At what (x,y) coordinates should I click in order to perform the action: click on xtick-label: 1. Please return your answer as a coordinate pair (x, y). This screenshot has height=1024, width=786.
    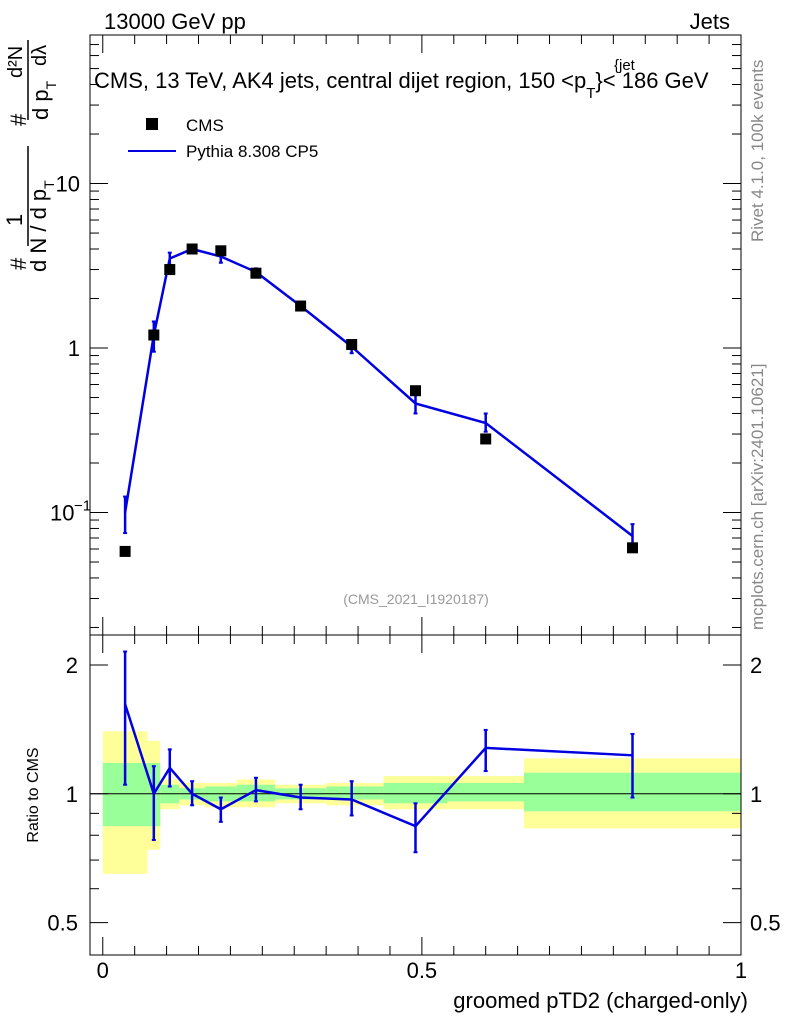
    Looking at the image, I should click on (741, 970).